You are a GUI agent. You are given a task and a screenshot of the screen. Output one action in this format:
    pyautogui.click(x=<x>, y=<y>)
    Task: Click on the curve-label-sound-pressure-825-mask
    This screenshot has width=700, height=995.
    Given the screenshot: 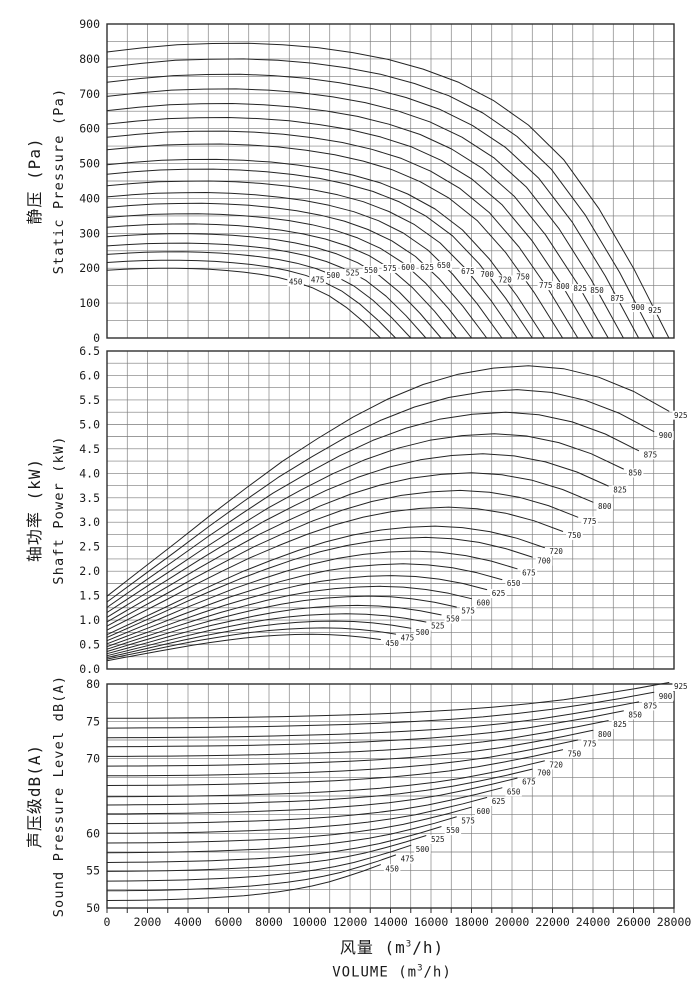 What is the action you would take?
    pyautogui.click(x=620, y=725)
    